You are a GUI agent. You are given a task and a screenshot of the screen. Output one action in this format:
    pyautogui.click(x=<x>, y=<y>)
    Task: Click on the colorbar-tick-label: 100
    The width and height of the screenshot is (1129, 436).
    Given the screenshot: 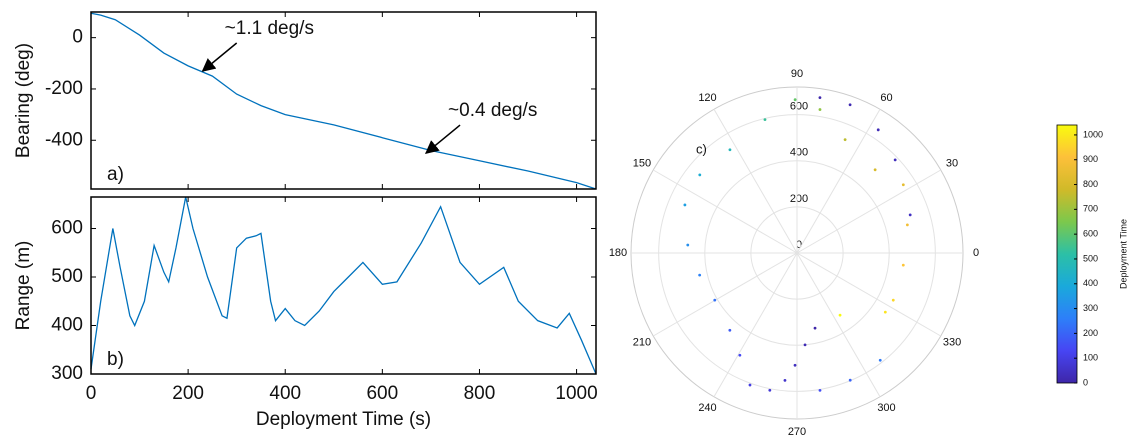 What is the action you would take?
    pyautogui.click(x=1090, y=358)
    